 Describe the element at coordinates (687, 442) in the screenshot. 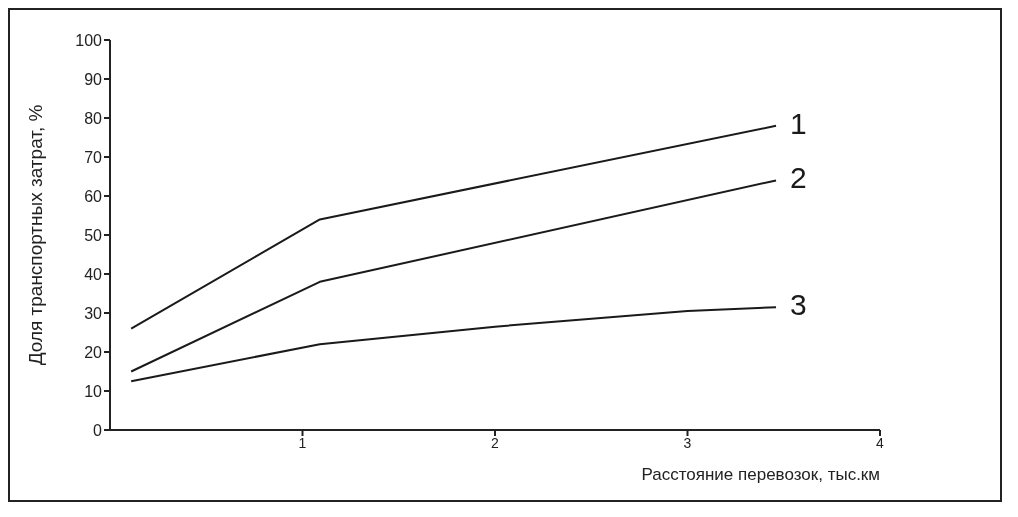

I see `x-tick-label: 3` at that location.